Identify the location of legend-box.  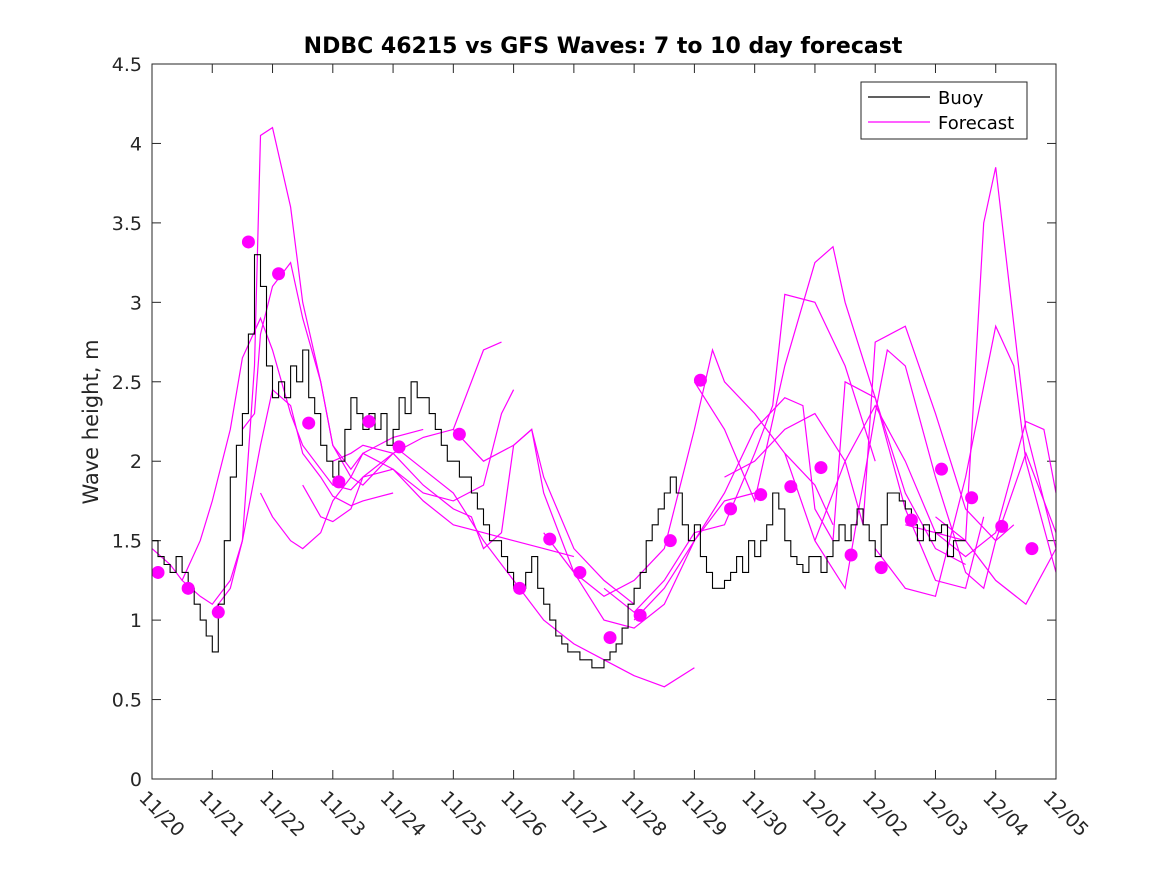
(944, 110).